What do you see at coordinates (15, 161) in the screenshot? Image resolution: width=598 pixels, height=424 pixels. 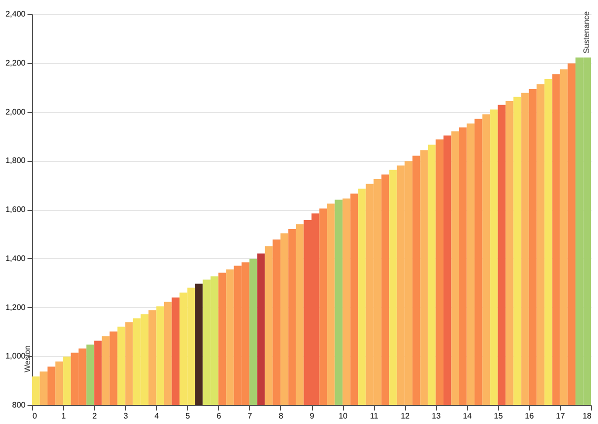 I see `y-tick-label: 1,800` at bounding box center [15, 161].